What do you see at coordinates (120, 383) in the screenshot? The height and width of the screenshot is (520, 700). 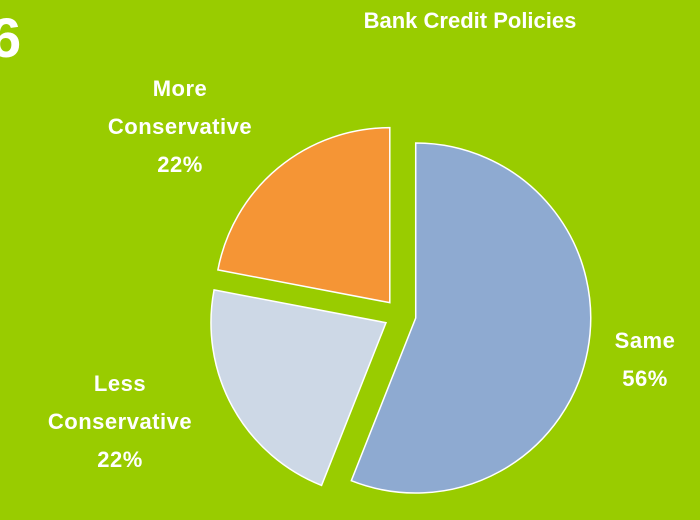 I see `label-less-conservative-line1: Less` at bounding box center [120, 383].